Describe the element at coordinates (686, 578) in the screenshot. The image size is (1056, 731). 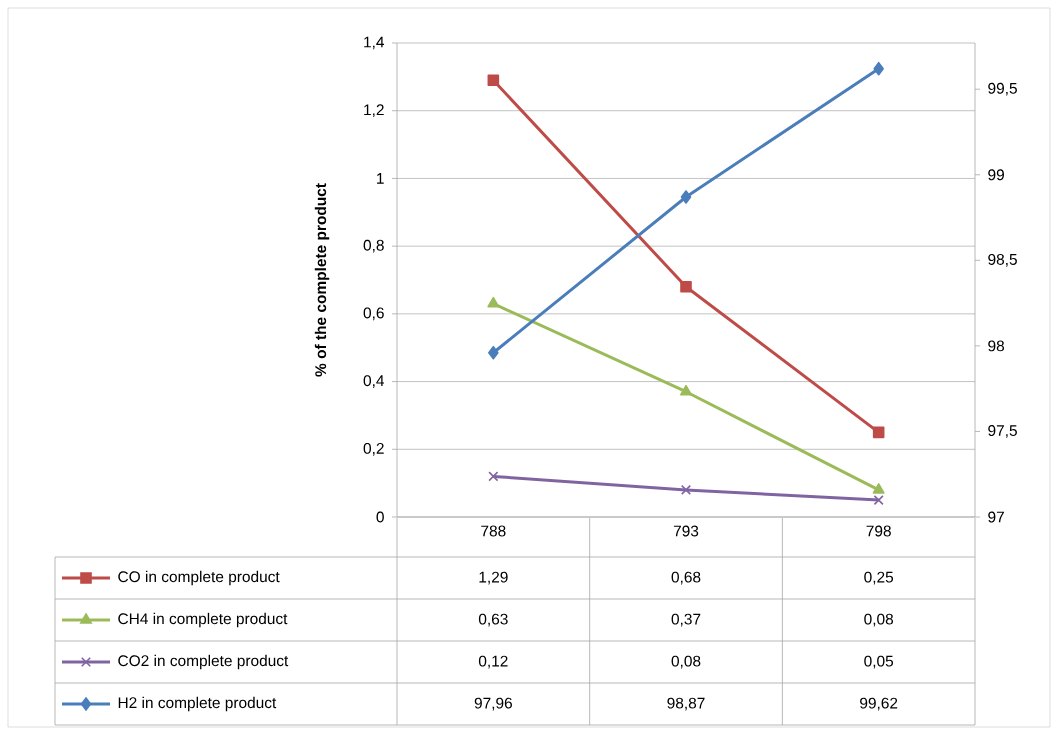
I see `data-label: 0,68` at that location.